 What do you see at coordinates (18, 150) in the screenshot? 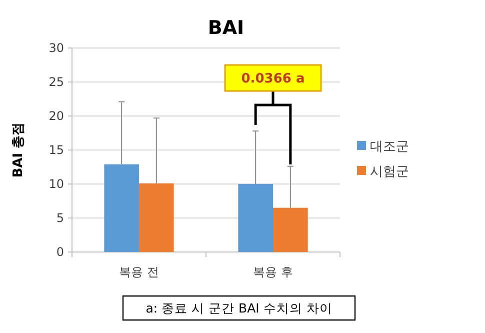
I see `y-axis-title: BAI 총점` at bounding box center [18, 150].